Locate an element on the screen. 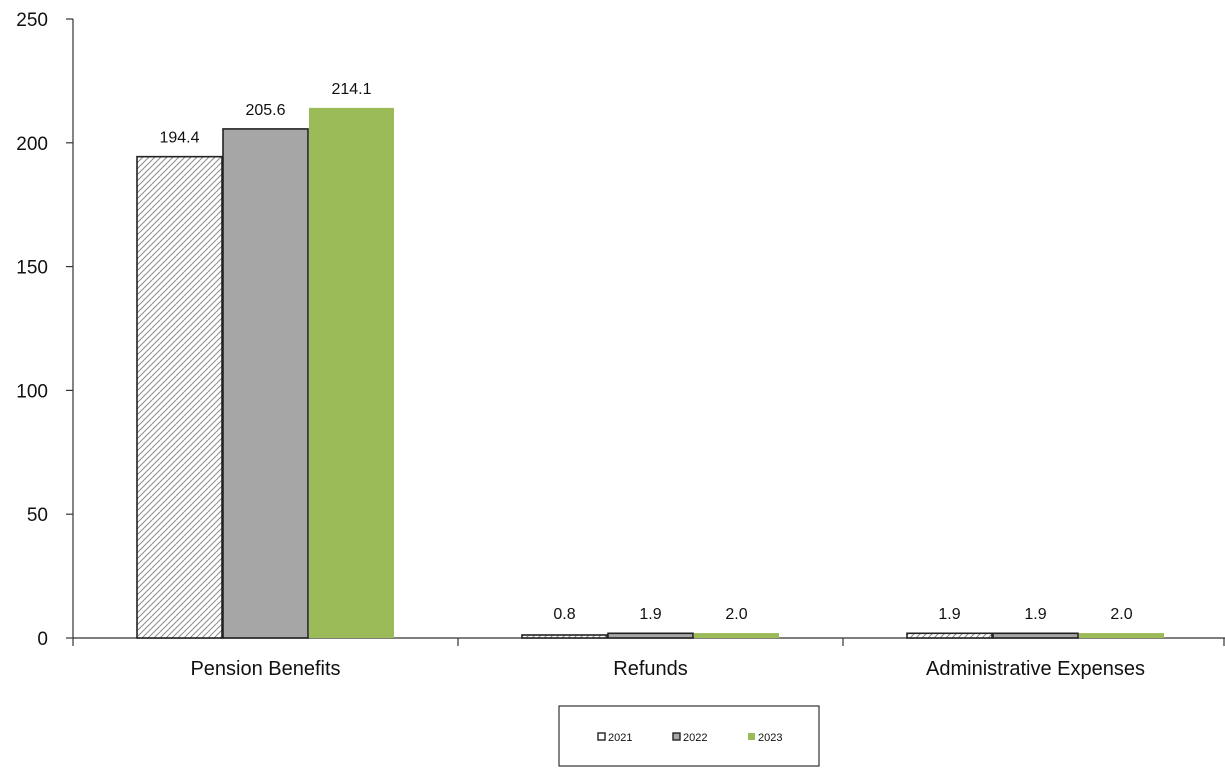 This screenshot has width=1225, height=768. x-category-label: Administrative Expenses is located at coordinates (1035, 669).